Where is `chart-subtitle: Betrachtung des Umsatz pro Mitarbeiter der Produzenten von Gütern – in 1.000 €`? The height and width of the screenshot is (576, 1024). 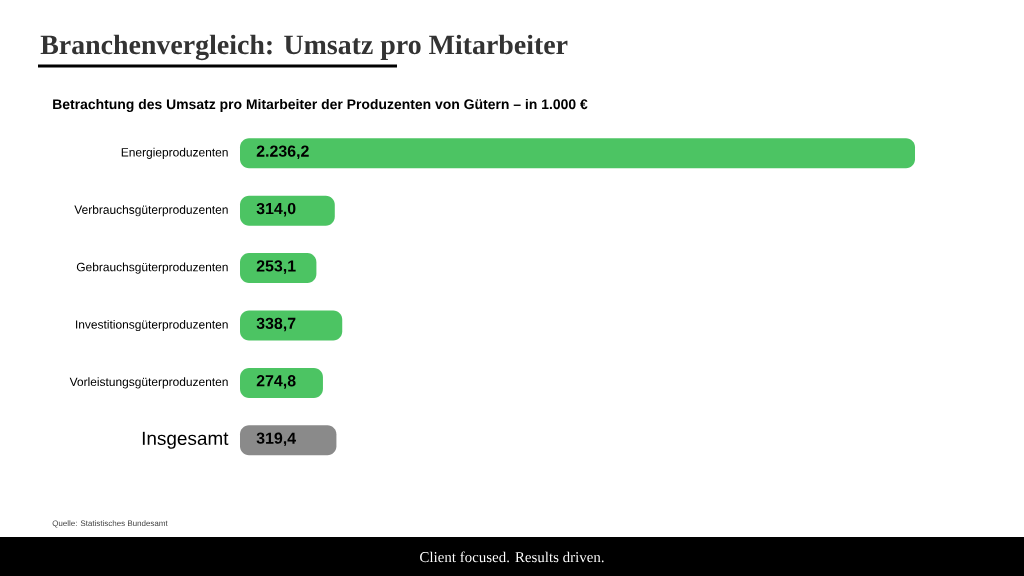
chart-subtitle: Betrachtung des Umsatz pro Mitarbeiter der Produzenten von Gütern – in 1.000 € is located at coordinates (320, 105).